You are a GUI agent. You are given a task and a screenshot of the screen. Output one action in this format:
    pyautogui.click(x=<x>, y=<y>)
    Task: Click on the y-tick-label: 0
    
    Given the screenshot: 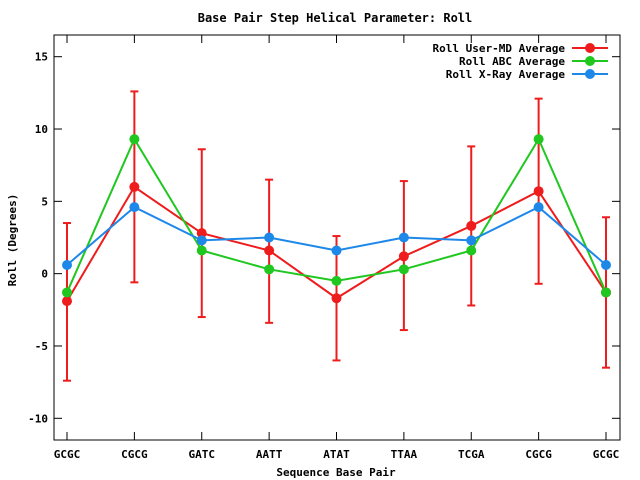 What is the action you would take?
    pyautogui.click(x=44, y=274)
    